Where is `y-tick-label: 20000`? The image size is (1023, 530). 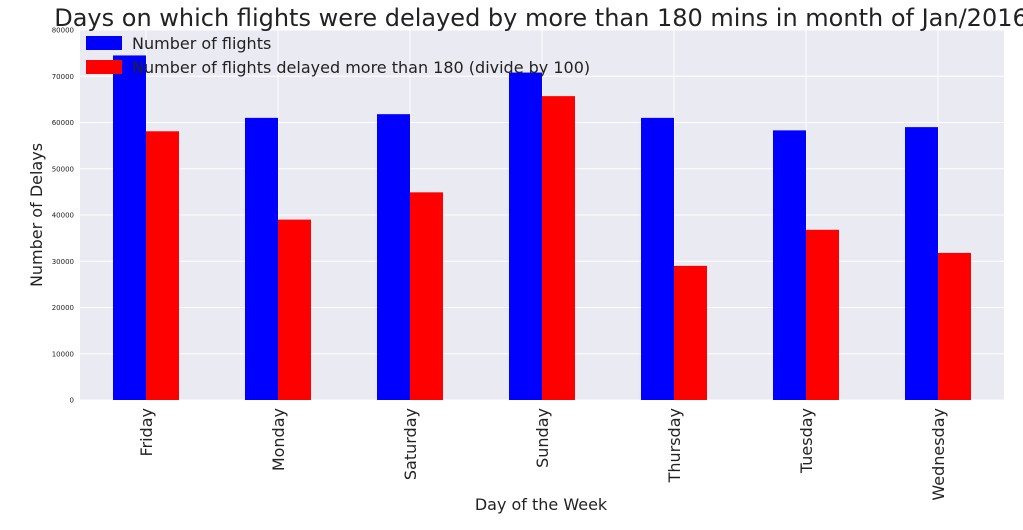 y-tick-label: 20000 is located at coordinates (63, 308).